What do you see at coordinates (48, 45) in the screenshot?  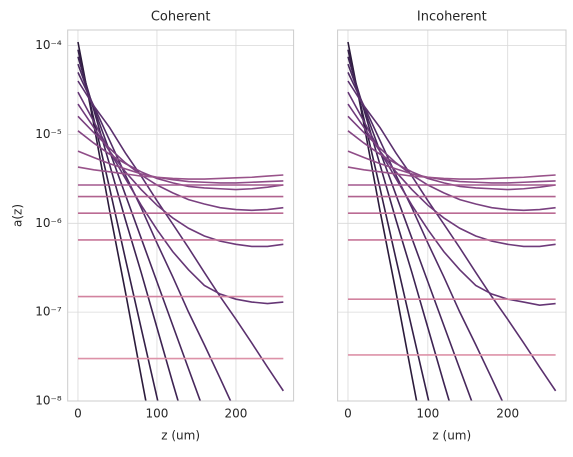 I see `y-tick-label: 10⁻⁴` at bounding box center [48, 45].